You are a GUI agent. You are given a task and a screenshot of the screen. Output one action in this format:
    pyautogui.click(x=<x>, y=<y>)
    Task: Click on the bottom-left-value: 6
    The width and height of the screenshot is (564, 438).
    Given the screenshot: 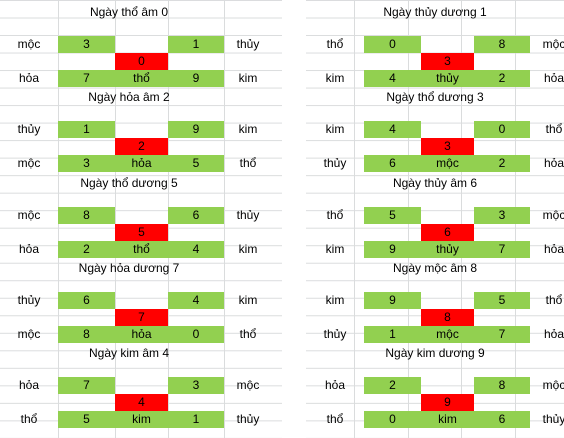 What is the action you would take?
    pyautogui.click(x=392, y=163)
    